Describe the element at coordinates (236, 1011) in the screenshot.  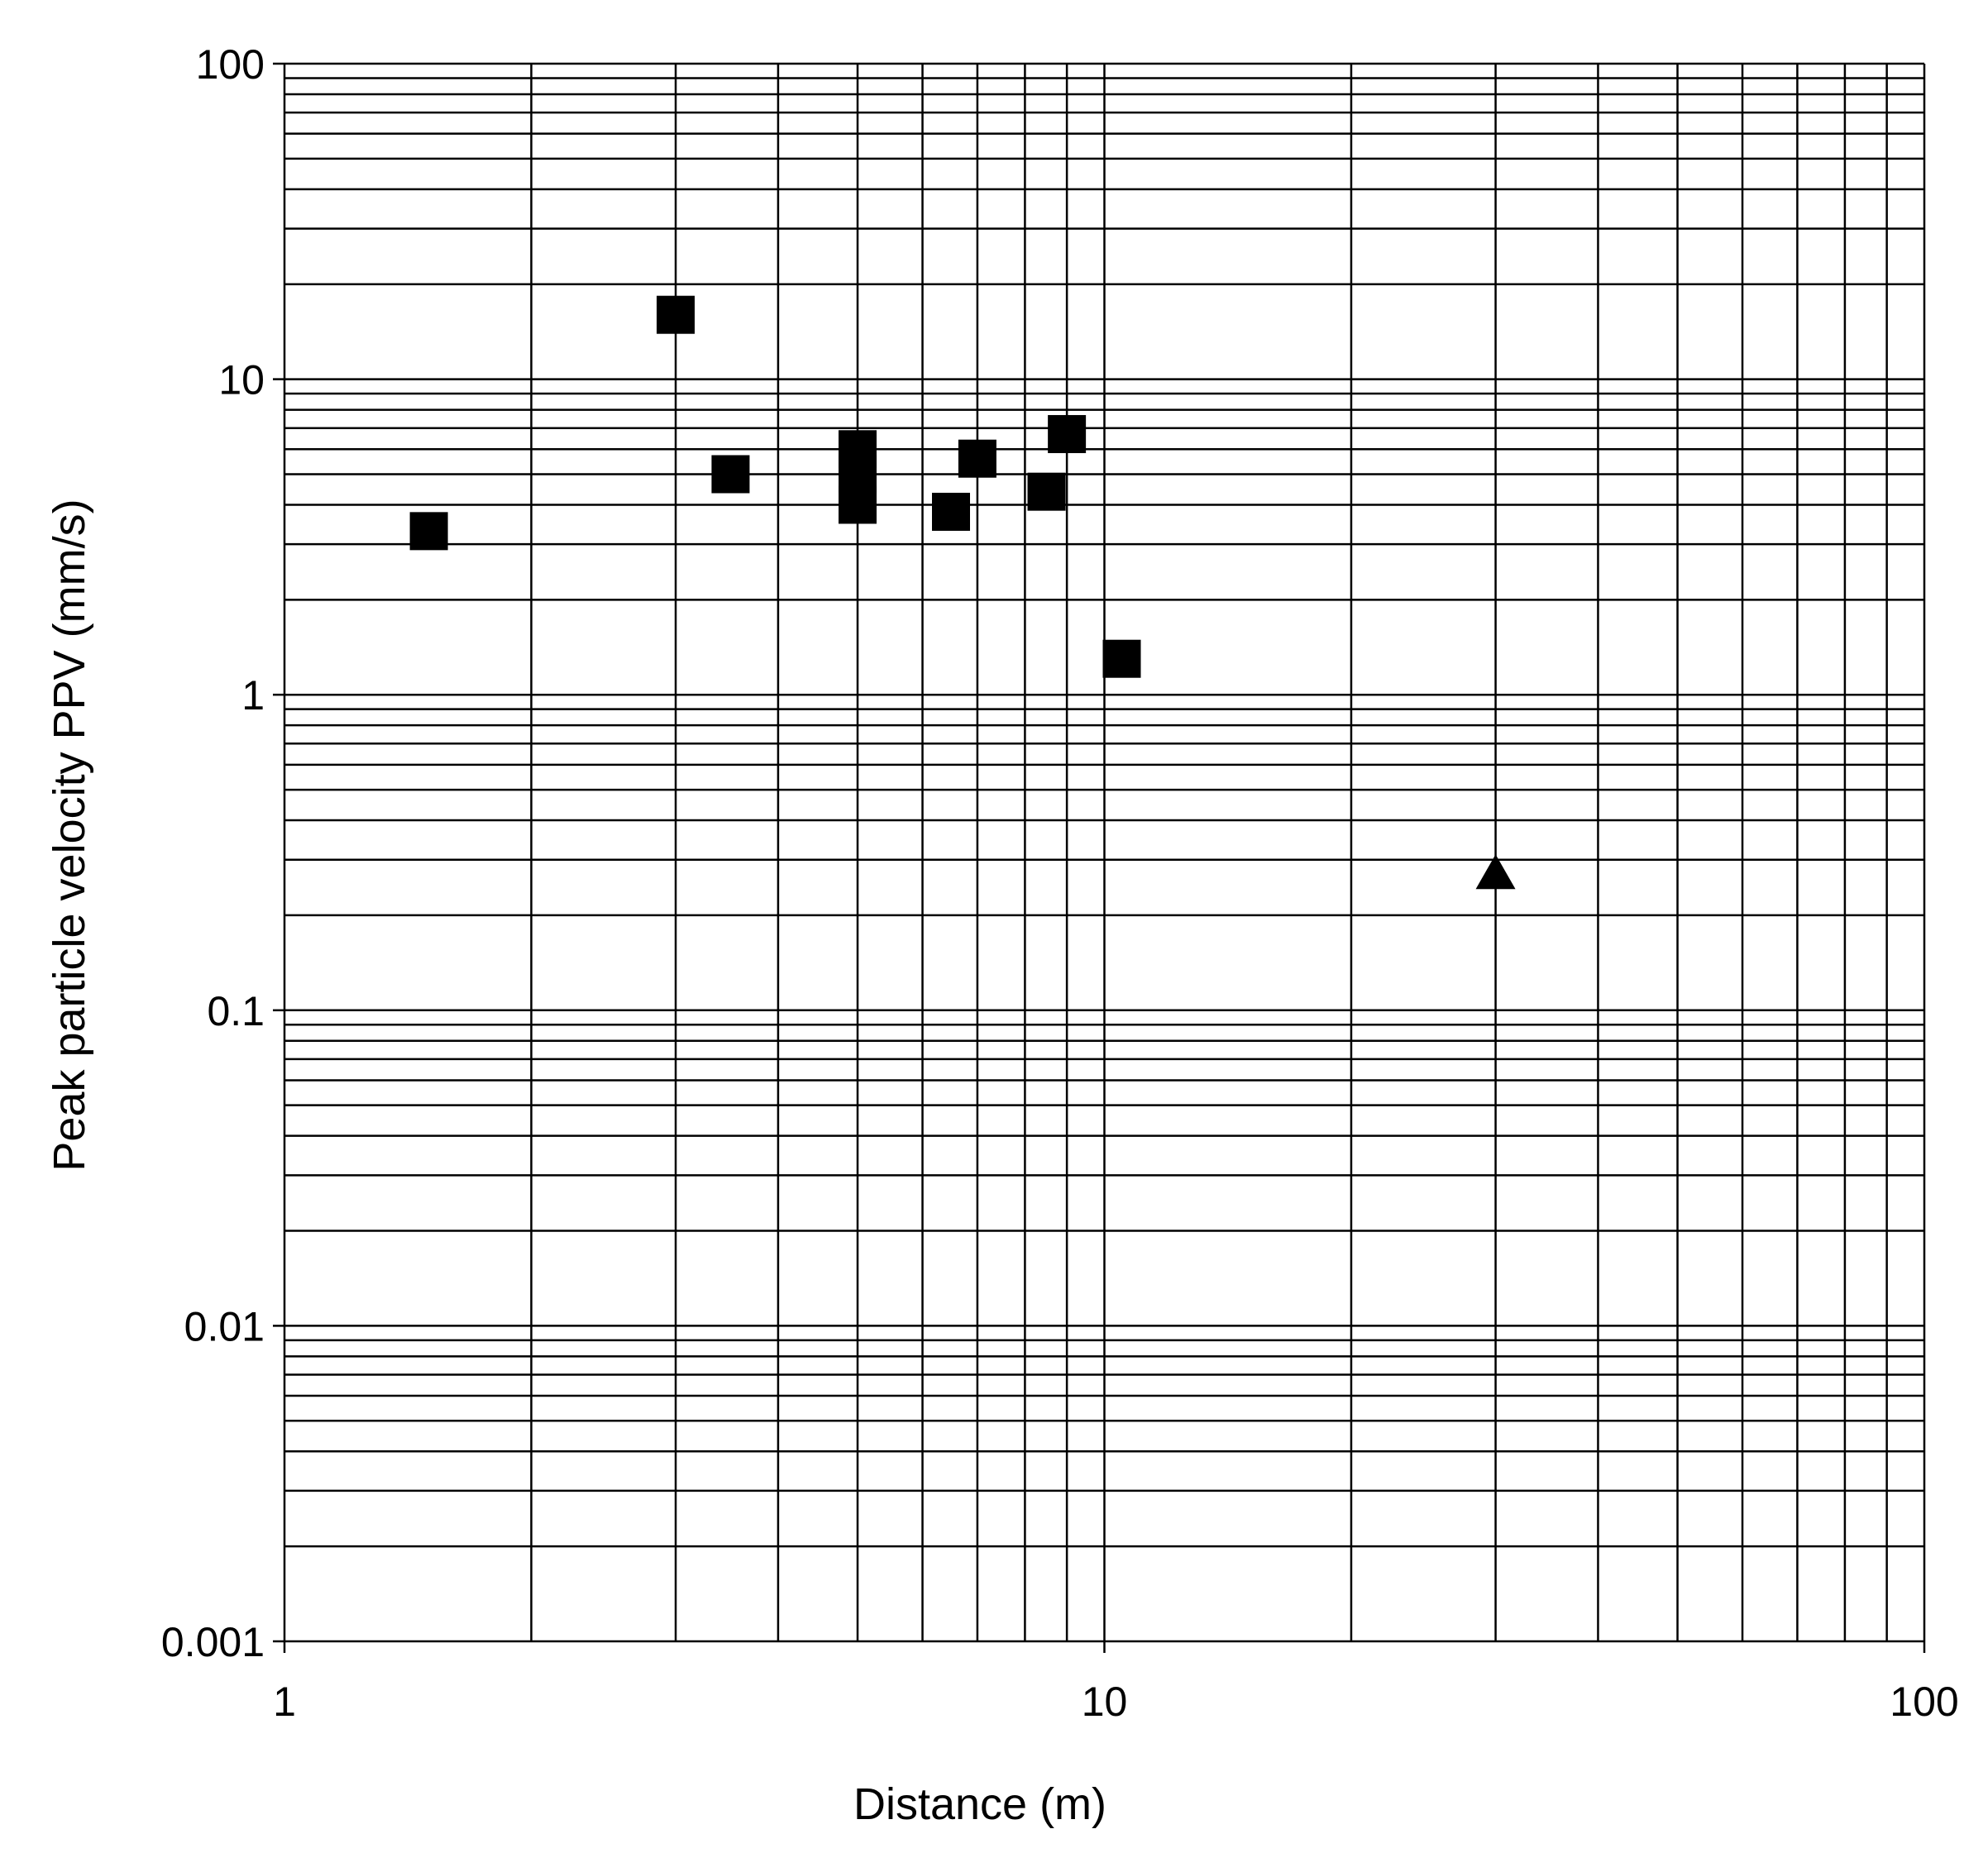
I see `y-tick-label: 0.1` at that location.